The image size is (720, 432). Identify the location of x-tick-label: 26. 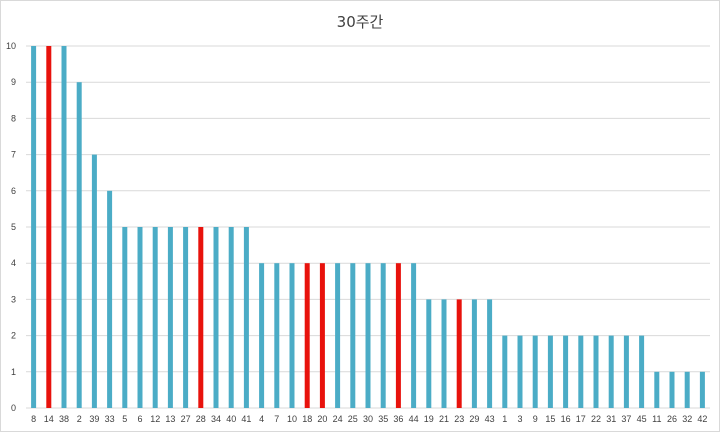
(672, 419).